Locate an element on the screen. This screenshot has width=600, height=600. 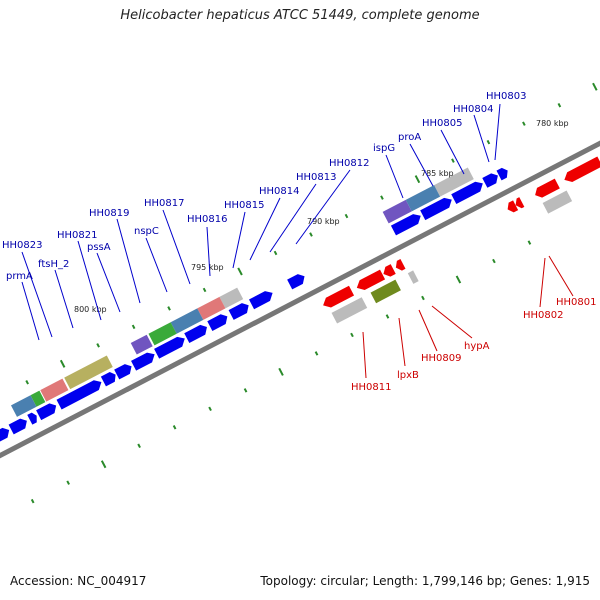
reverse-strand is located at coordinates (461, 240).